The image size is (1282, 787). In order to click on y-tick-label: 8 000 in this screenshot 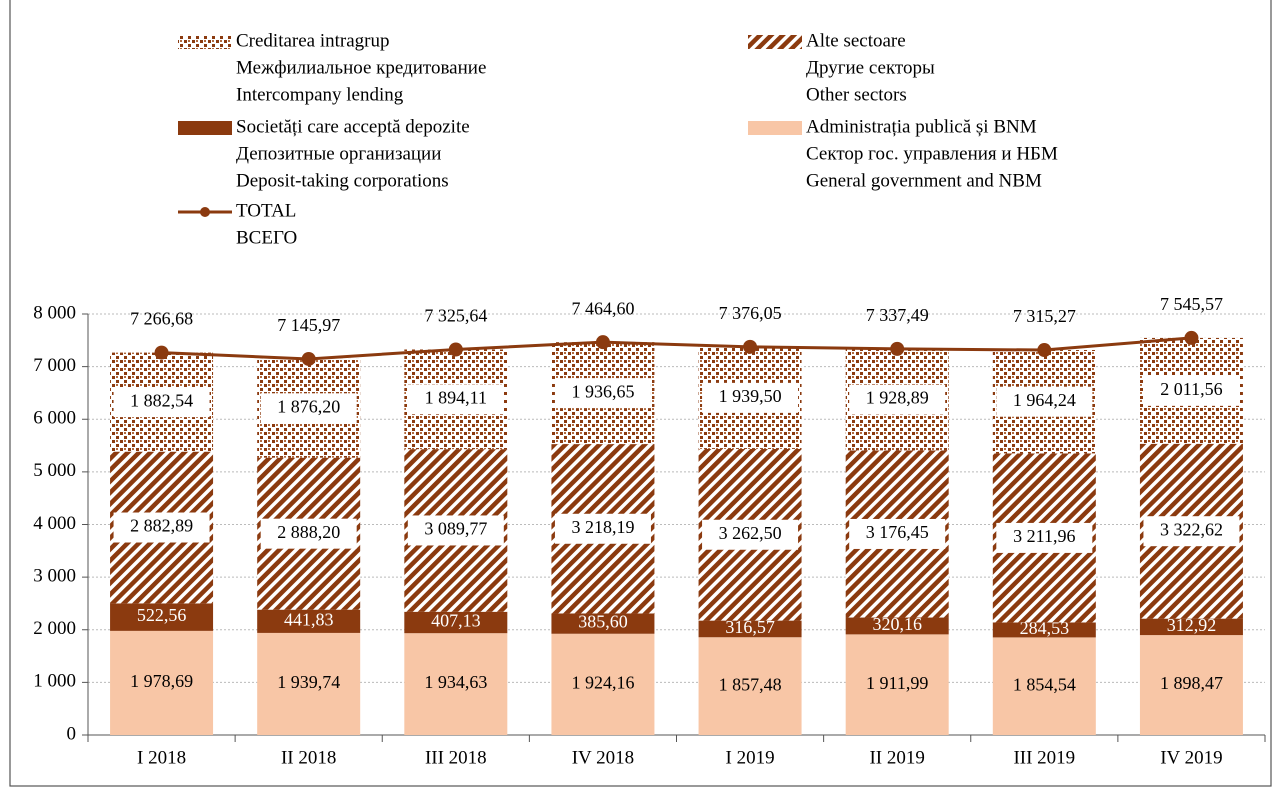, I will do `click(54, 312)`.